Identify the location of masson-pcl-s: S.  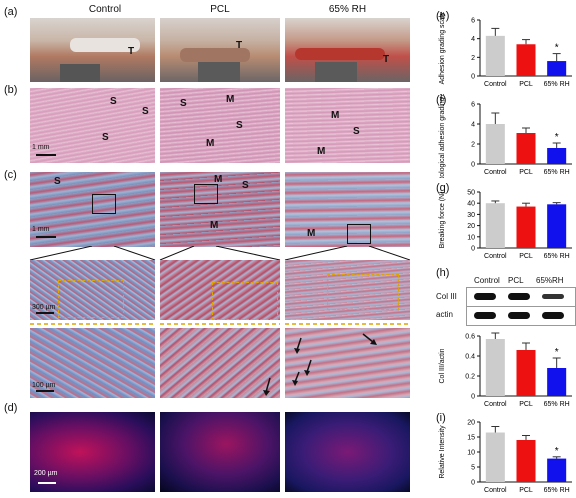
(245, 185).